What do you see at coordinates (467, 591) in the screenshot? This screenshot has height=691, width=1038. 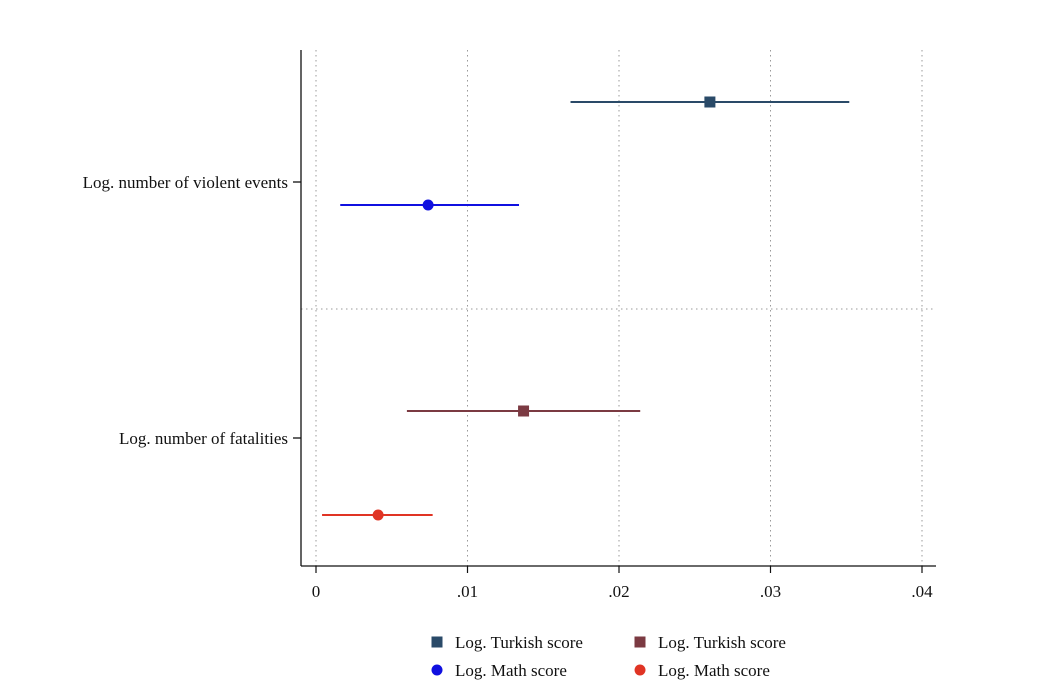 I see `x-tick-label: .01` at bounding box center [467, 591].